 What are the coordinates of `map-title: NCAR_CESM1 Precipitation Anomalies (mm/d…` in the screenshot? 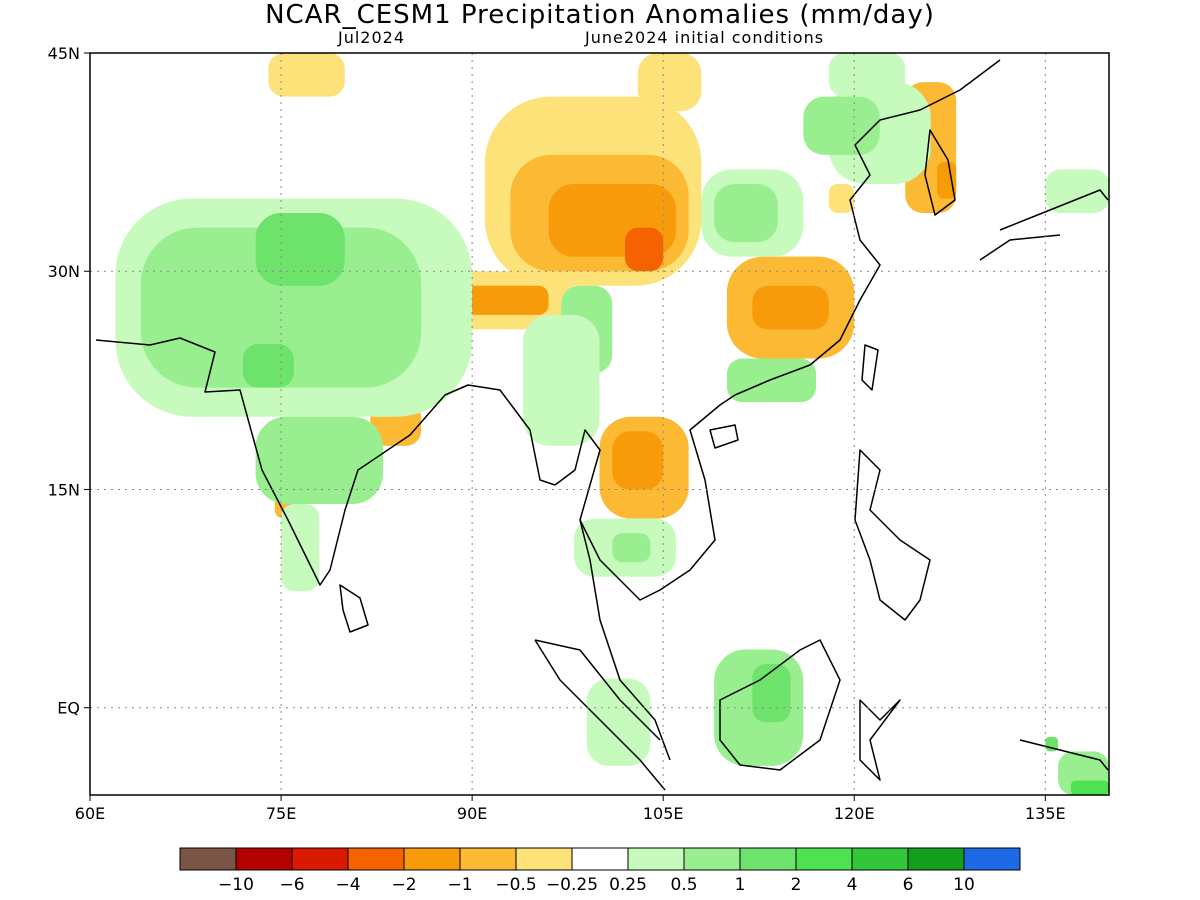 It's located at (600, 15).